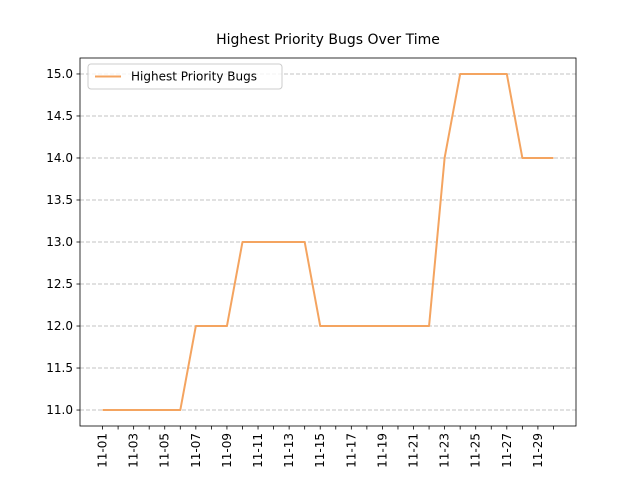 The width and height of the screenshot is (640, 480). What do you see at coordinates (320, 450) in the screenshot?
I see `x-tick-label: 11-15` at bounding box center [320, 450].